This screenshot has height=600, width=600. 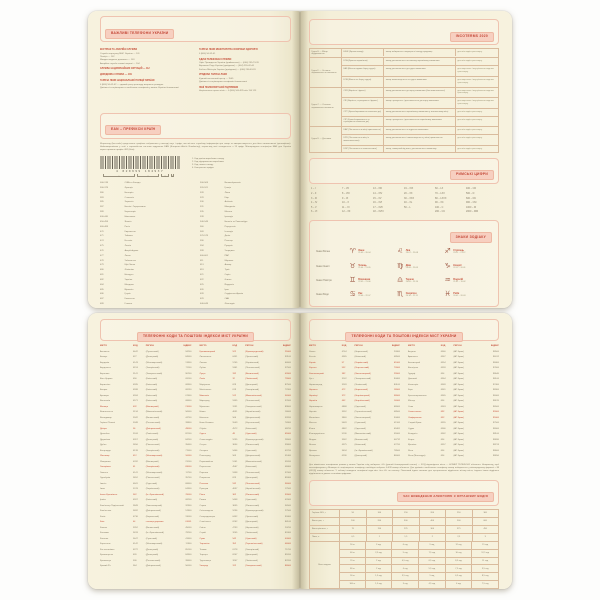 I want to click on section-title-important-phones: ВАЖЛИВІ ТЕЛЕФОНИ УКРАЇНИ, so click(x=140, y=33).